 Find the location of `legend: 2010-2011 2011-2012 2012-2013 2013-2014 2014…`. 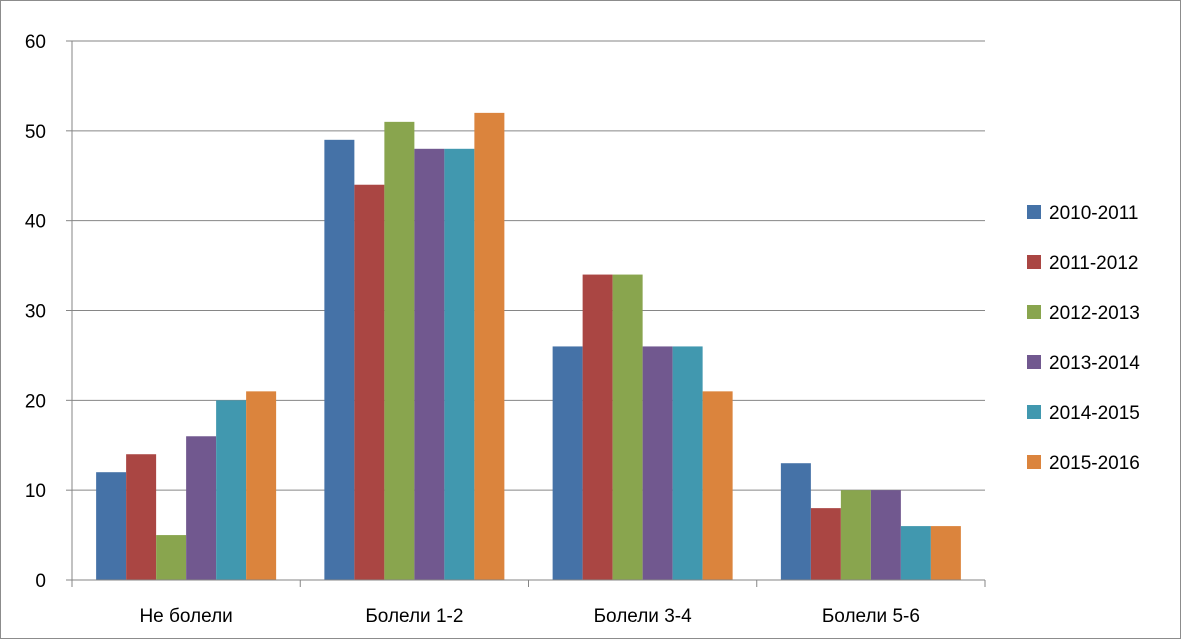

legend: 2010-2011 2011-2012 2012-2013 2013-2014 2014… is located at coordinates (1083, 338).